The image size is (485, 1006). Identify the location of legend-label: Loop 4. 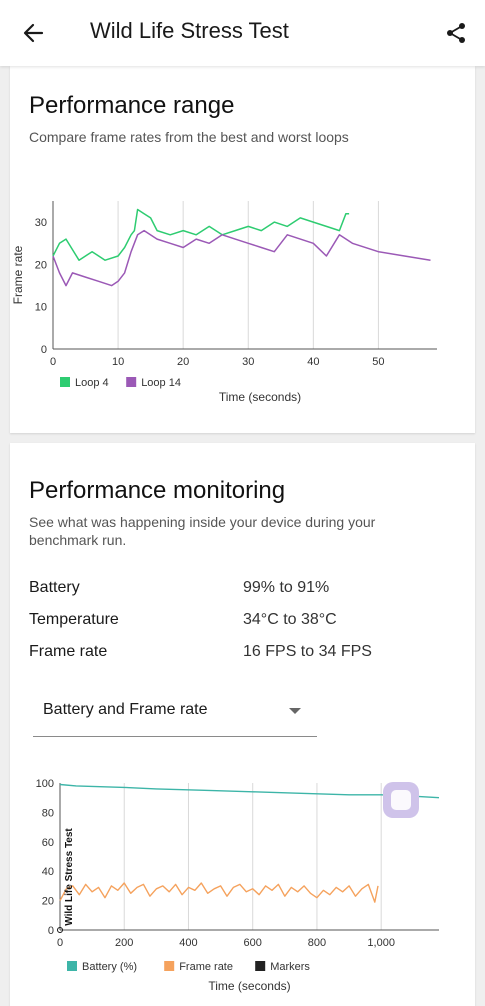
(92, 383).